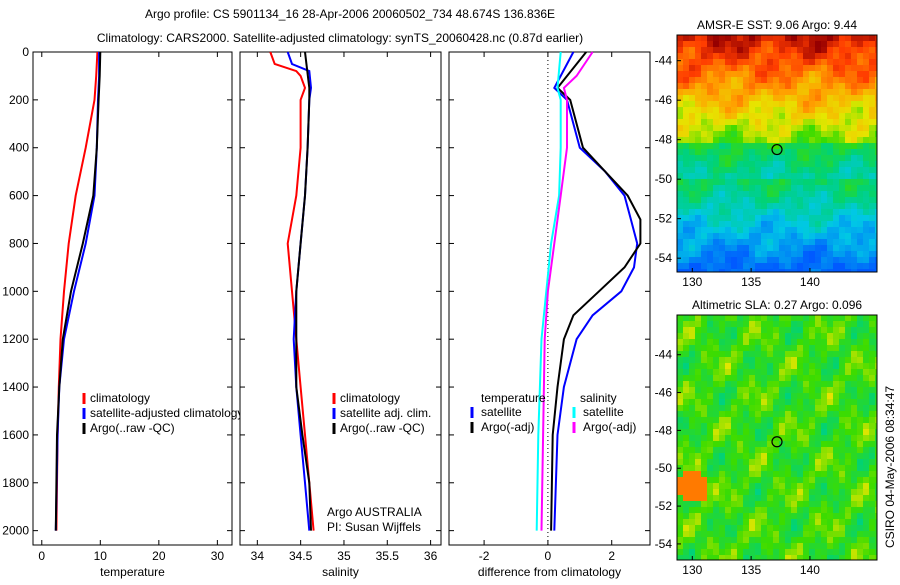 The height and width of the screenshot is (585, 900). Describe the element at coordinates (41, 556) in the screenshot. I see `x-tick-label: 0` at that location.